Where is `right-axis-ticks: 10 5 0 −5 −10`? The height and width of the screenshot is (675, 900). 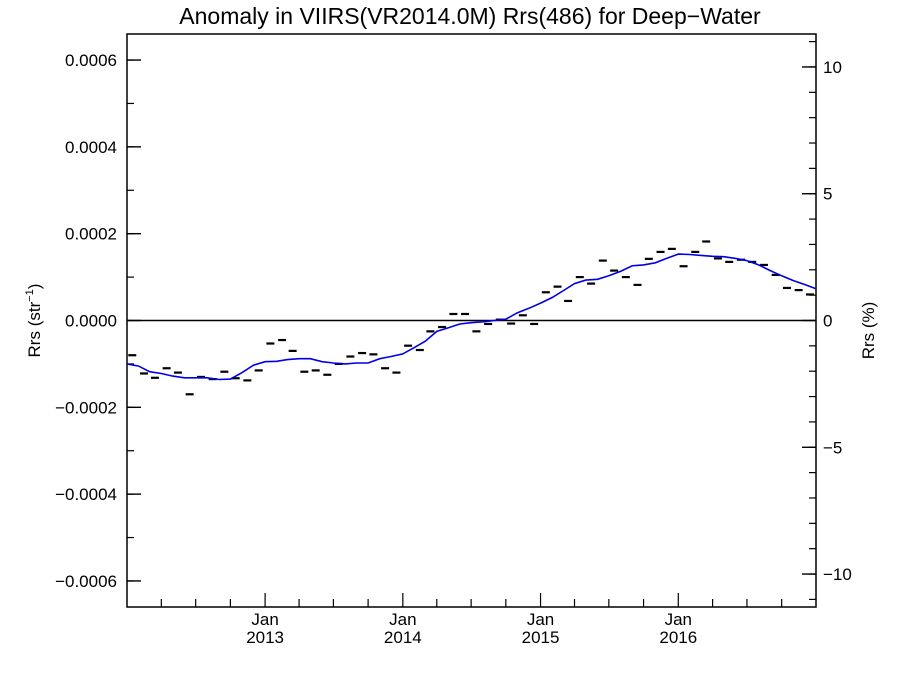
right-axis-ticks: 10 5 0 −5 −10 is located at coordinates (827, 320).